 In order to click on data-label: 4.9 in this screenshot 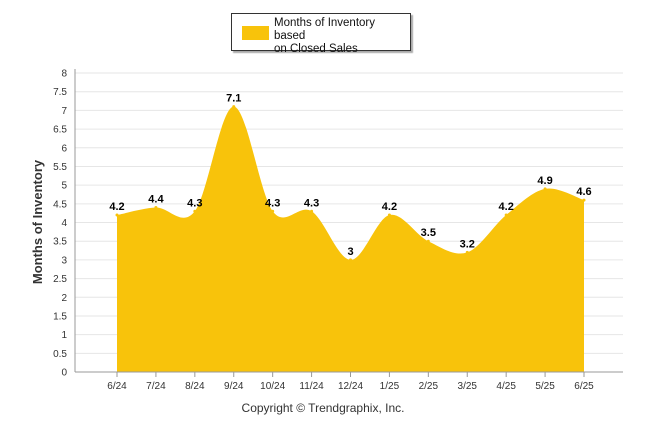, I will do `click(544, 181)`.